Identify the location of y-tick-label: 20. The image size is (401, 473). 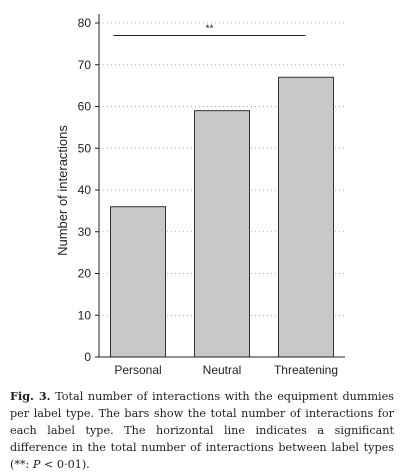
(85, 274).